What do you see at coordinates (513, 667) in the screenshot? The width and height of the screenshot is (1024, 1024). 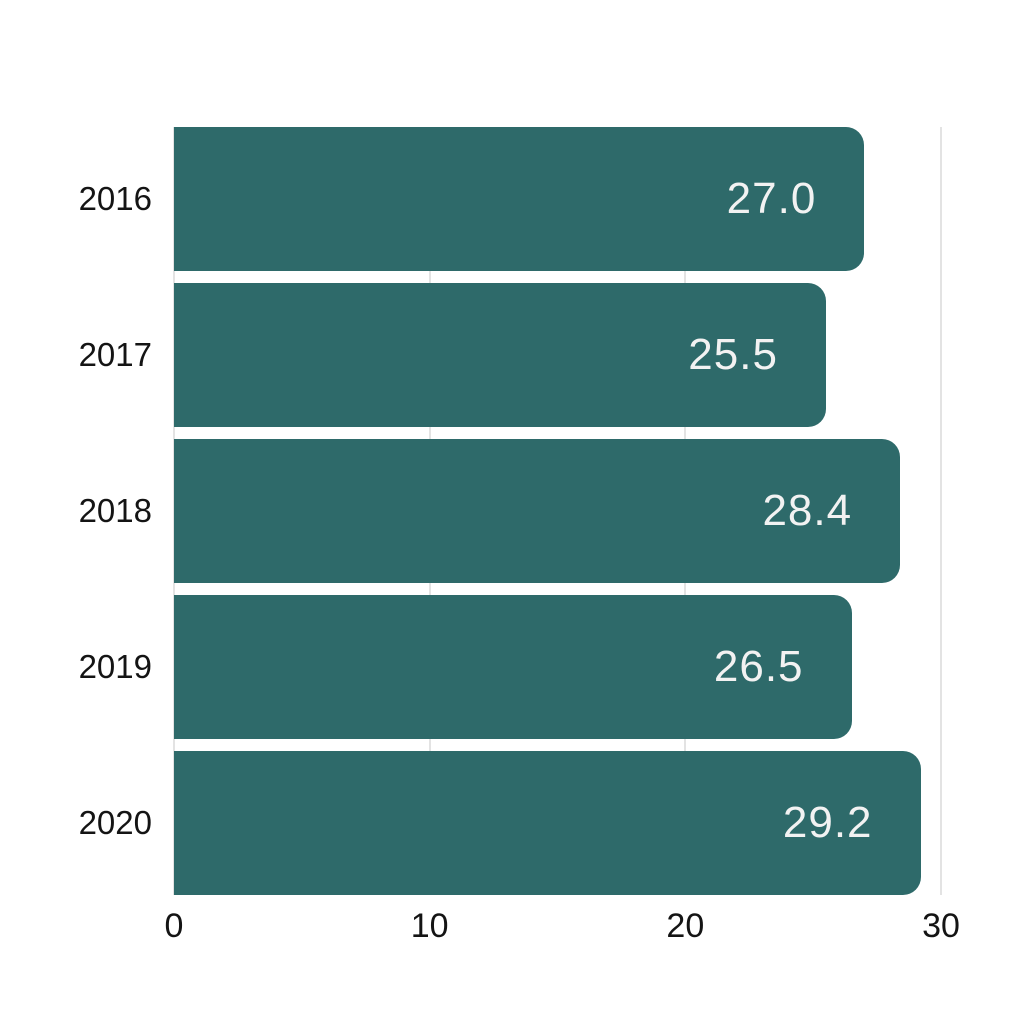 I see `bar: 26.5` at bounding box center [513, 667].